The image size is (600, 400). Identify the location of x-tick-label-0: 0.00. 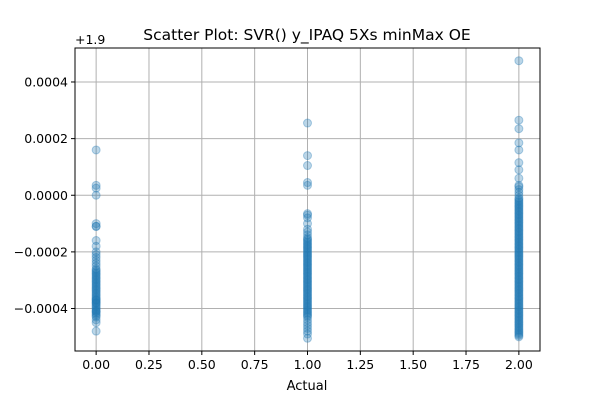
(96, 364).